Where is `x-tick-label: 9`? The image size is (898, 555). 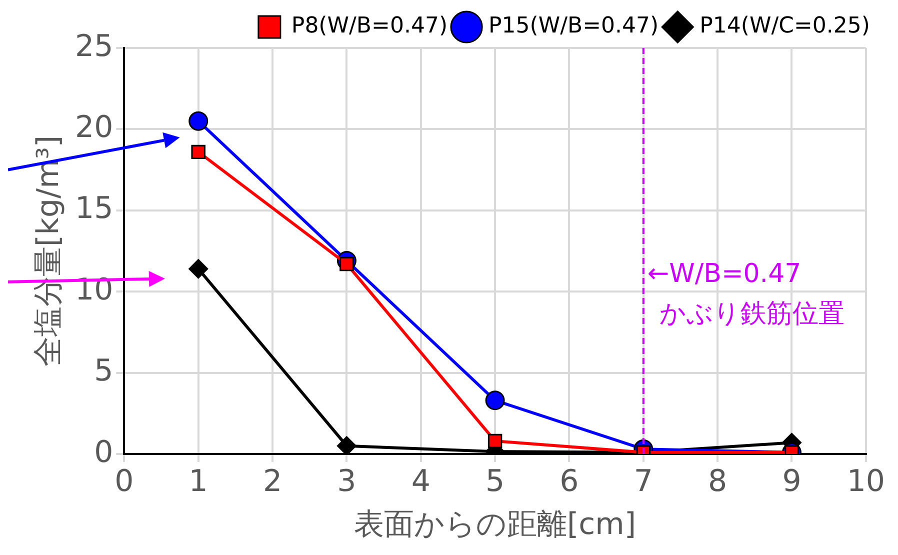 x-tick-label: 9 is located at coordinates (792, 481).